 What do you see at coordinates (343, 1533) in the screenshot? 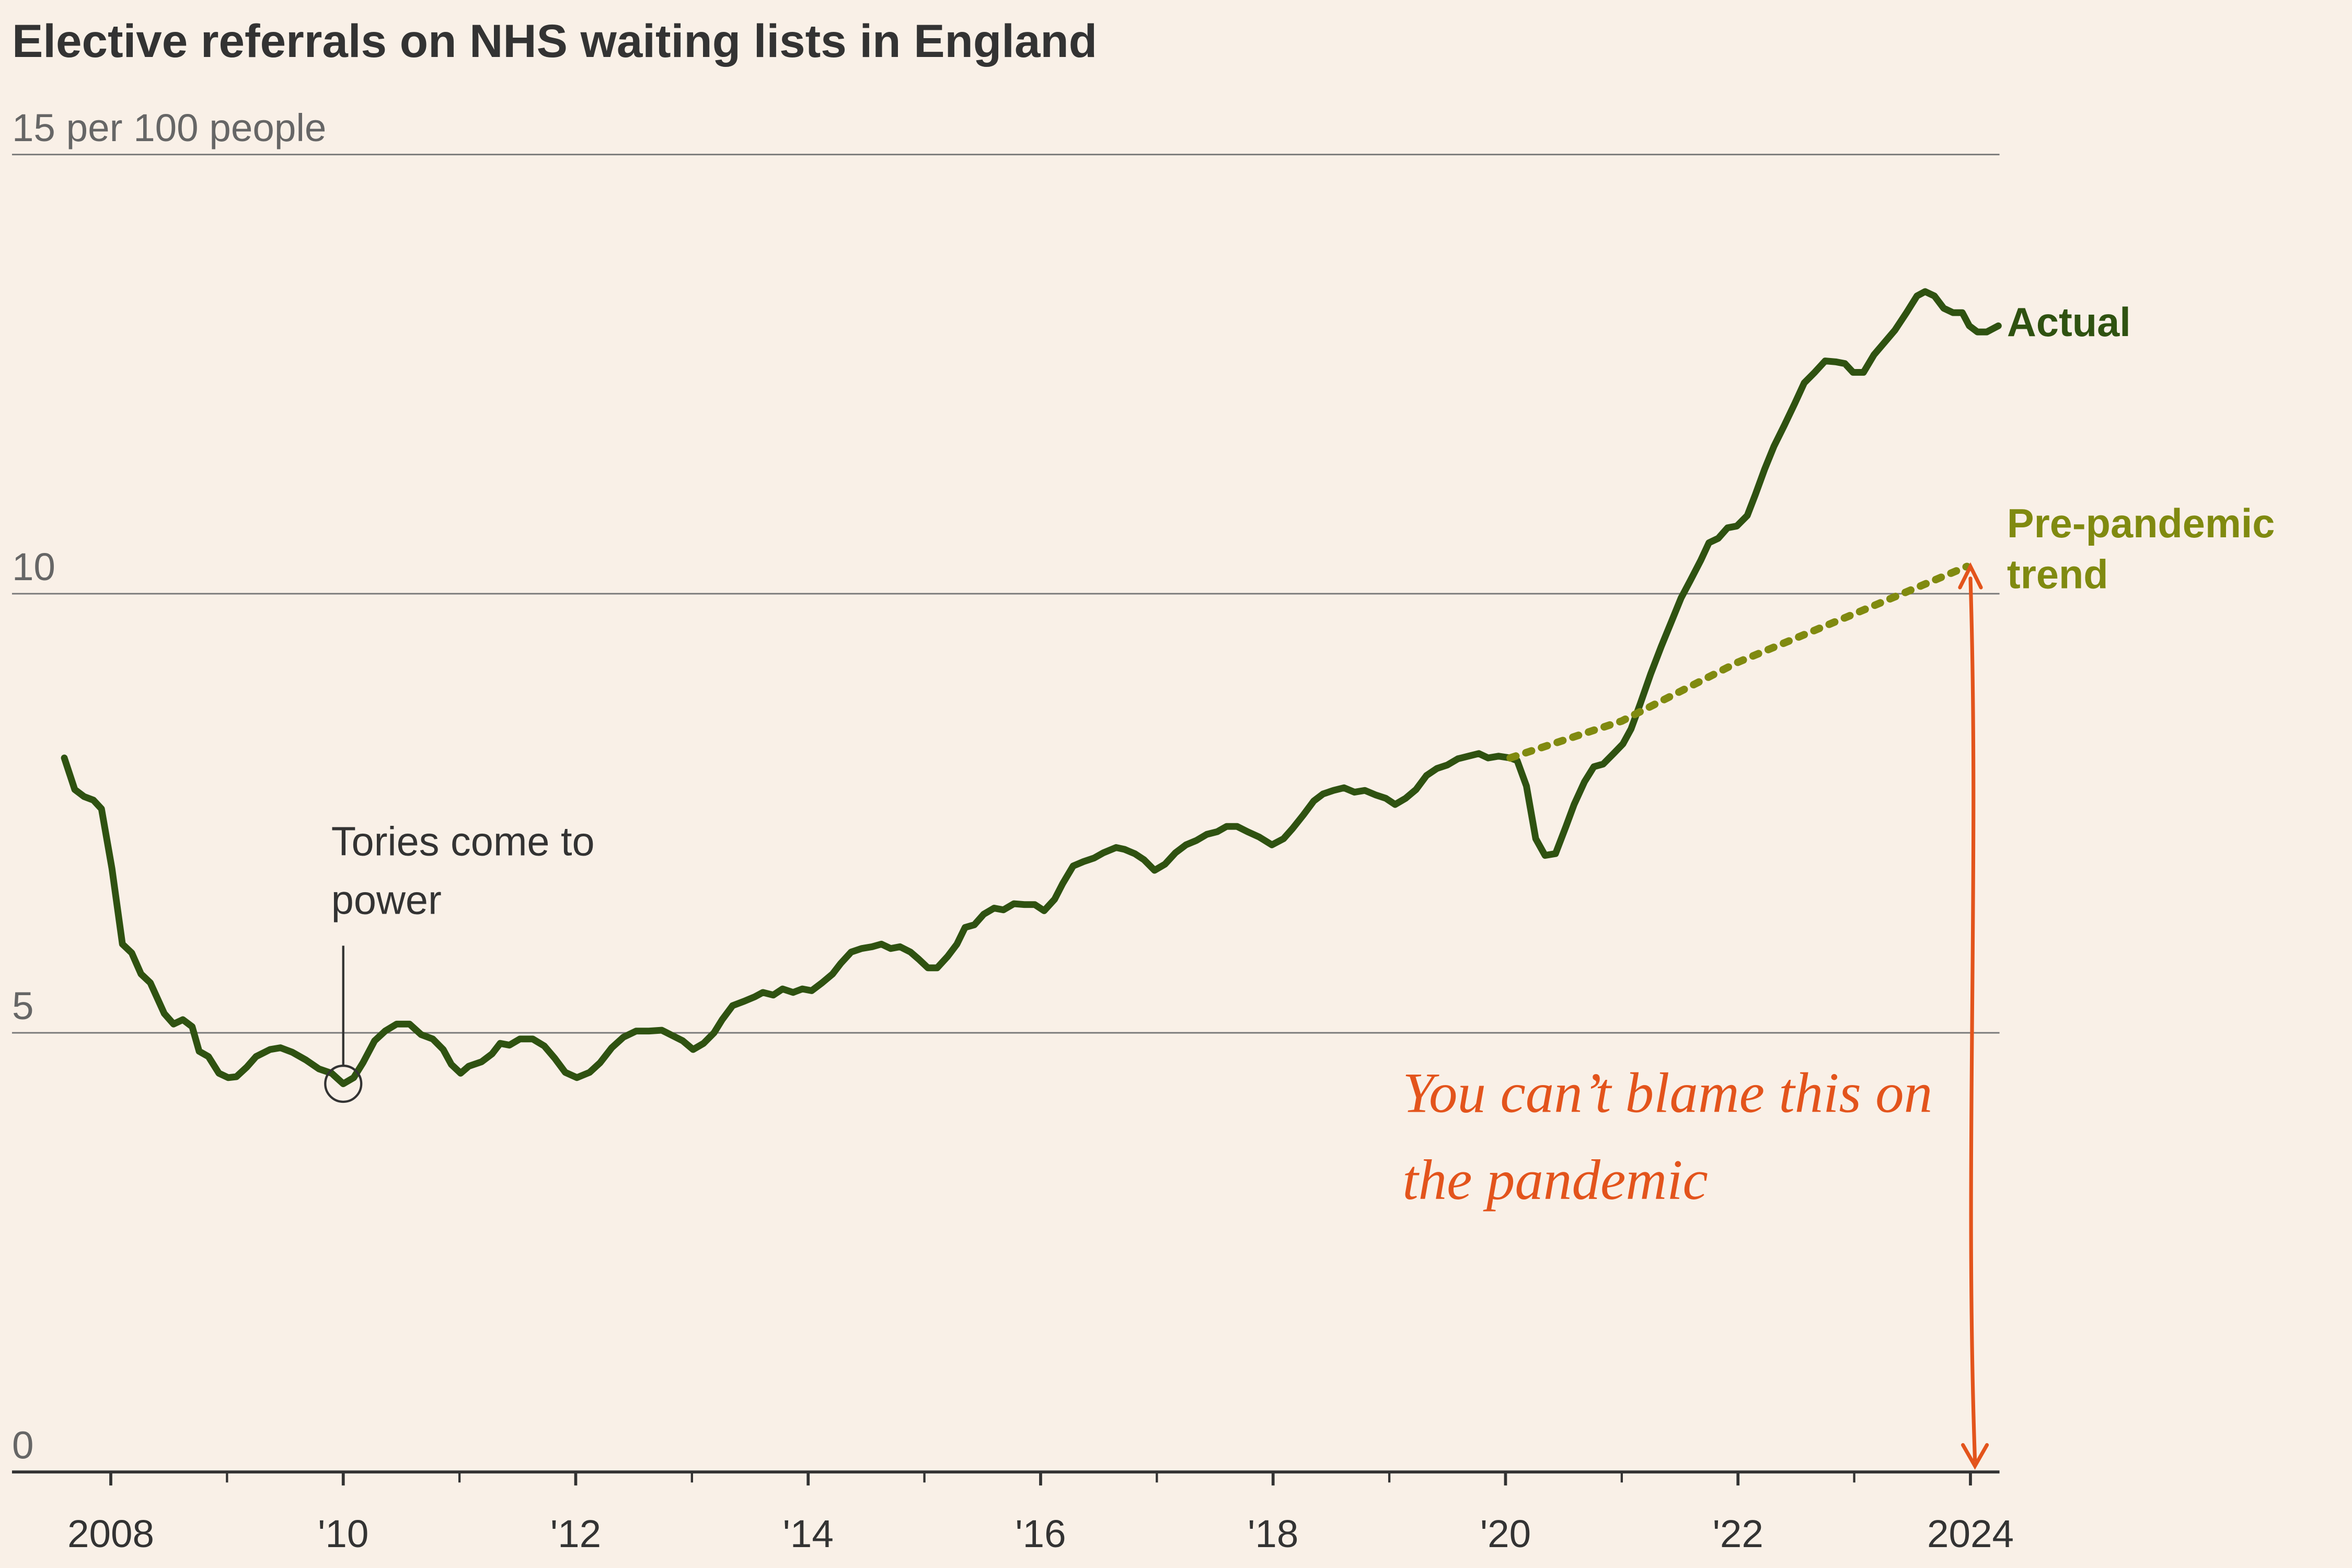
I see `x-tick-label: '10` at bounding box center [343, 1533].